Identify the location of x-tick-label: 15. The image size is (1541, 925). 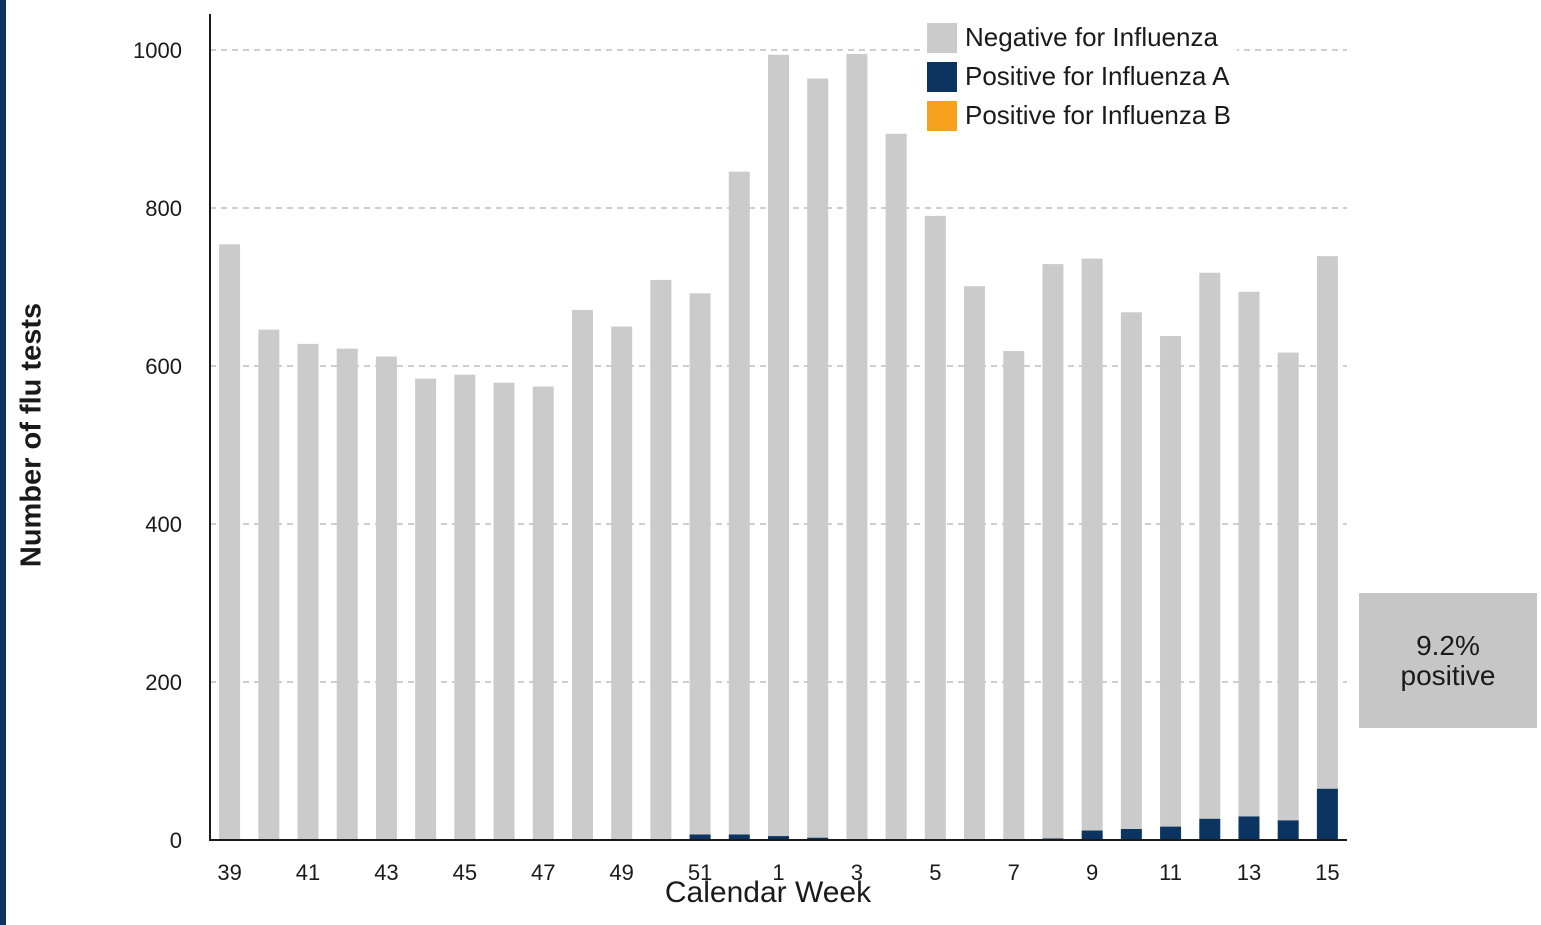
(1327, 872).